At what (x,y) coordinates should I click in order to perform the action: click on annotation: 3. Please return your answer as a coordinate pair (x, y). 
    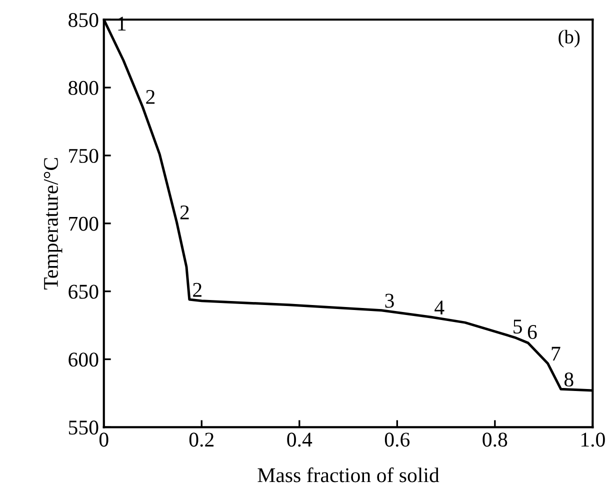
    Looking at the image, I should click on (389, 301).